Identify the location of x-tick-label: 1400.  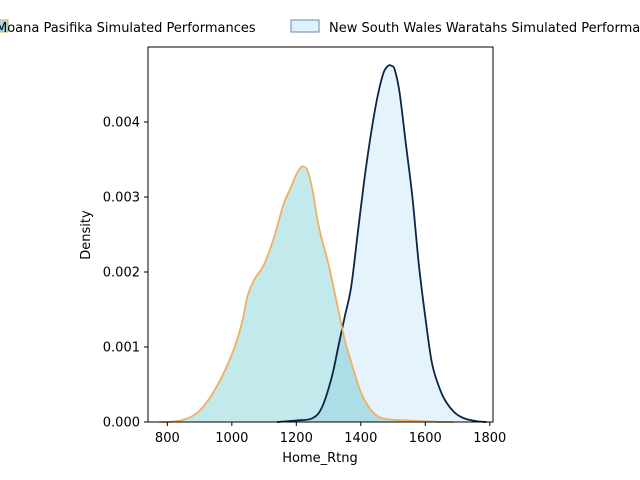
(360, 438).